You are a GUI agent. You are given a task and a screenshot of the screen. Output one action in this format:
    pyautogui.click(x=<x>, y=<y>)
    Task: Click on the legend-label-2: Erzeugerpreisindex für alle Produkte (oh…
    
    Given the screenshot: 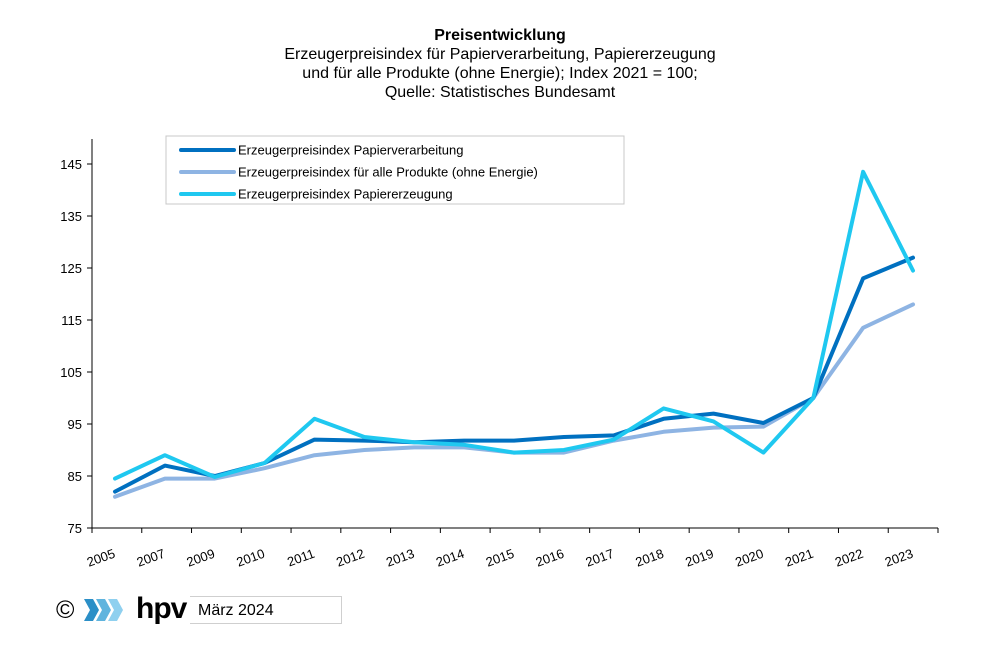 What is the action you would take?
    pyautogui.click(x=388, y=172)
    